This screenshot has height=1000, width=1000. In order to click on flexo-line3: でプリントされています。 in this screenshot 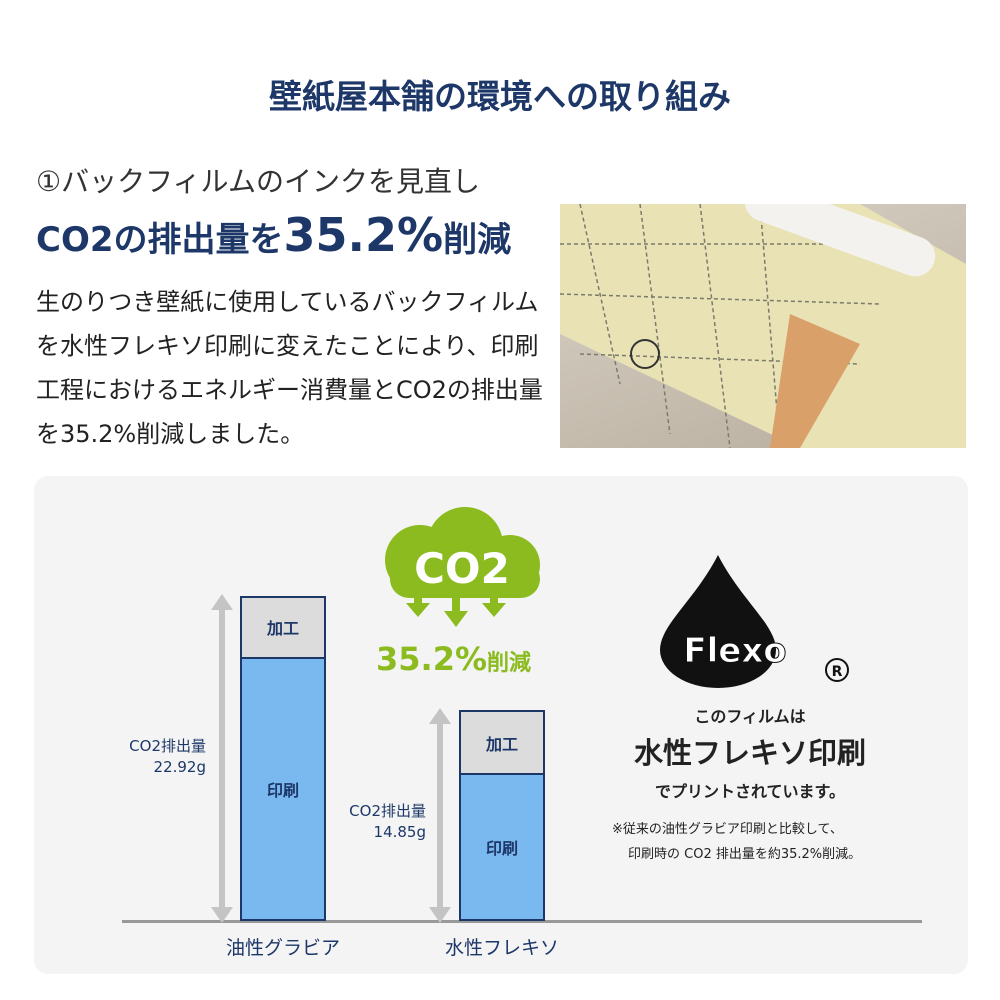, I will do `click(750, 791)`.